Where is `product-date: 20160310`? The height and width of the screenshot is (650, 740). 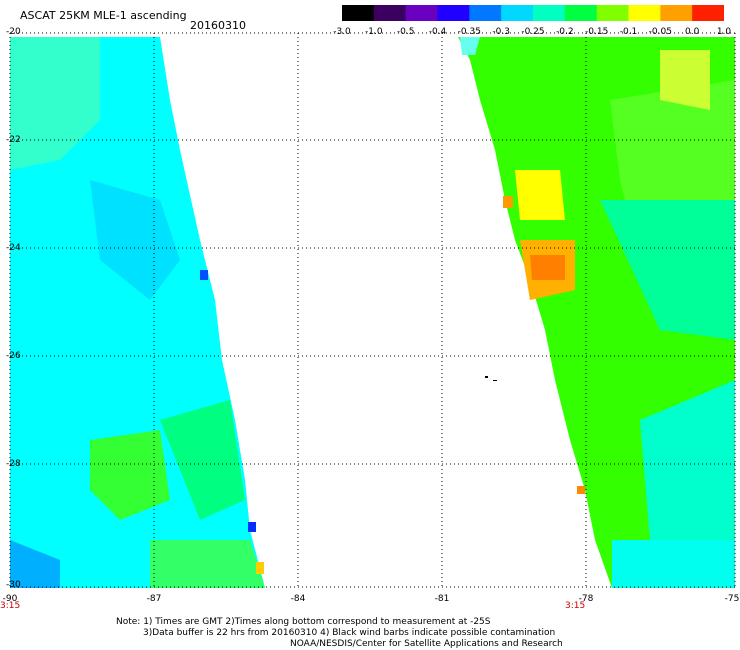 product-date: 20160310 is located at coordinates (218, 25).